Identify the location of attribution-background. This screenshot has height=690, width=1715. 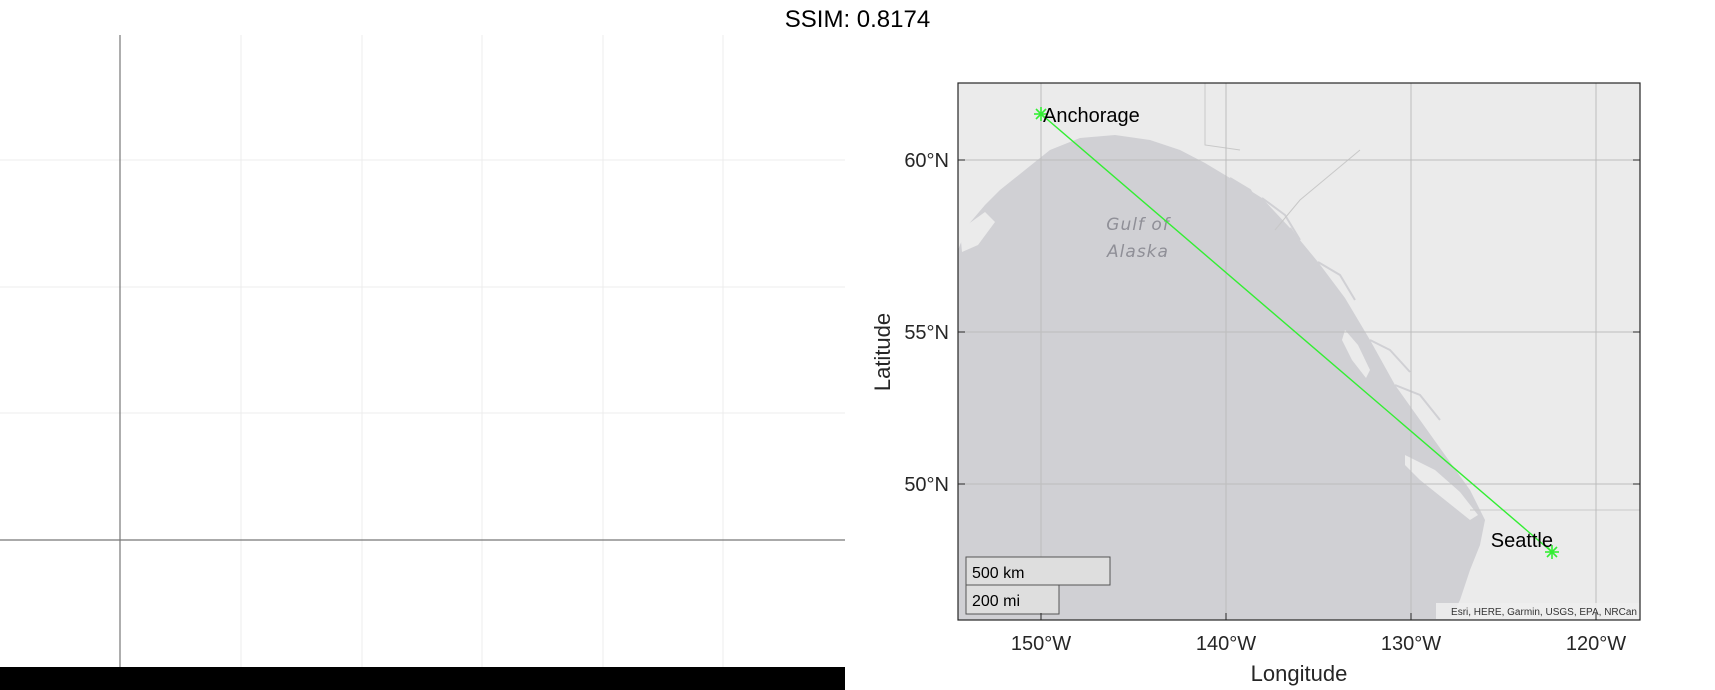
(1538, 611).